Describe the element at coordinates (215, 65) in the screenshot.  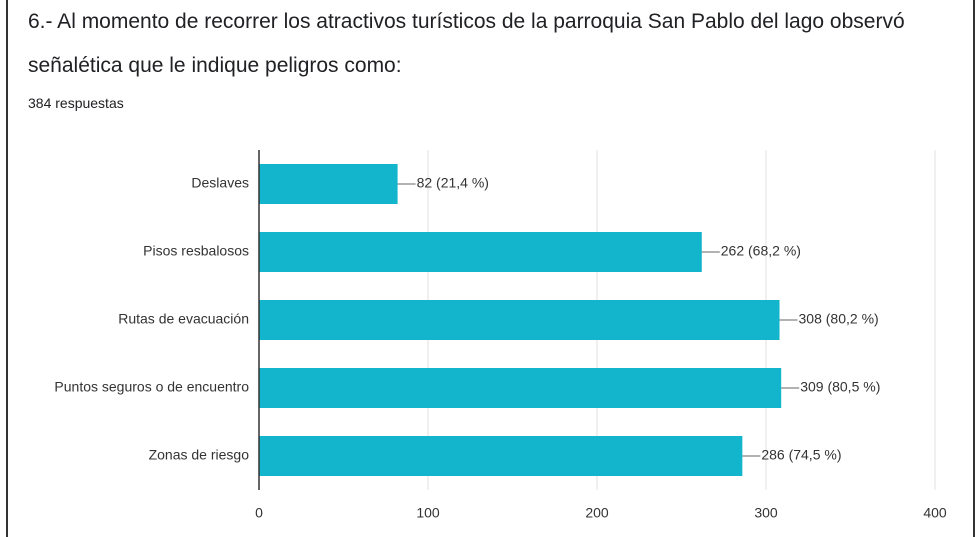
I see `chart-title: señalética que le indique peligros como:` at that location.